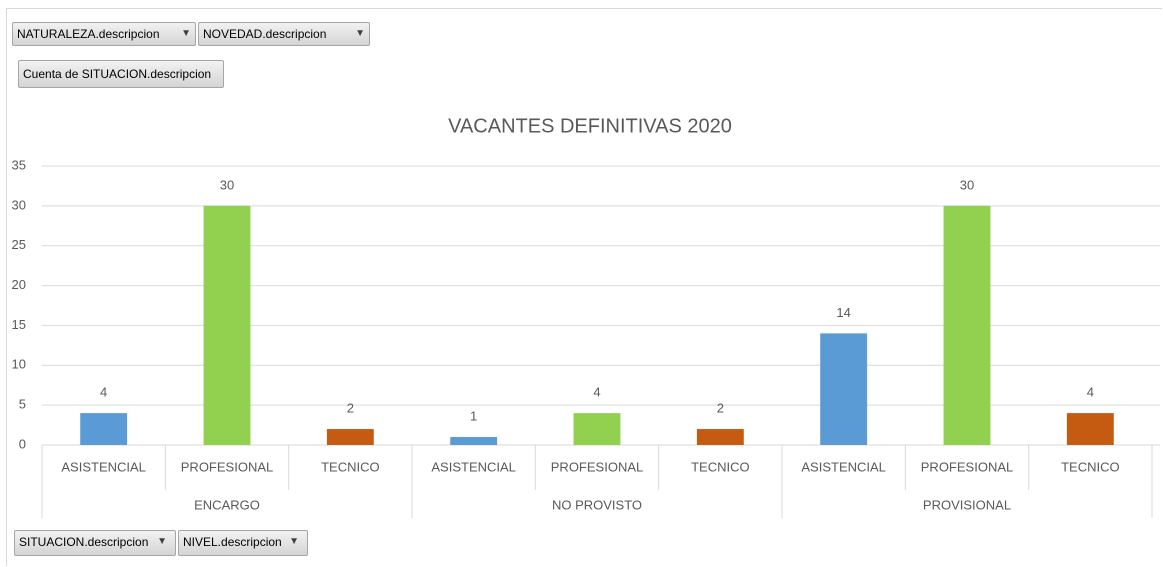 The image size is (1163, 567). I want to click on chart-title: VACANTES DEFINITIVAS 2020, so click(590, 126).